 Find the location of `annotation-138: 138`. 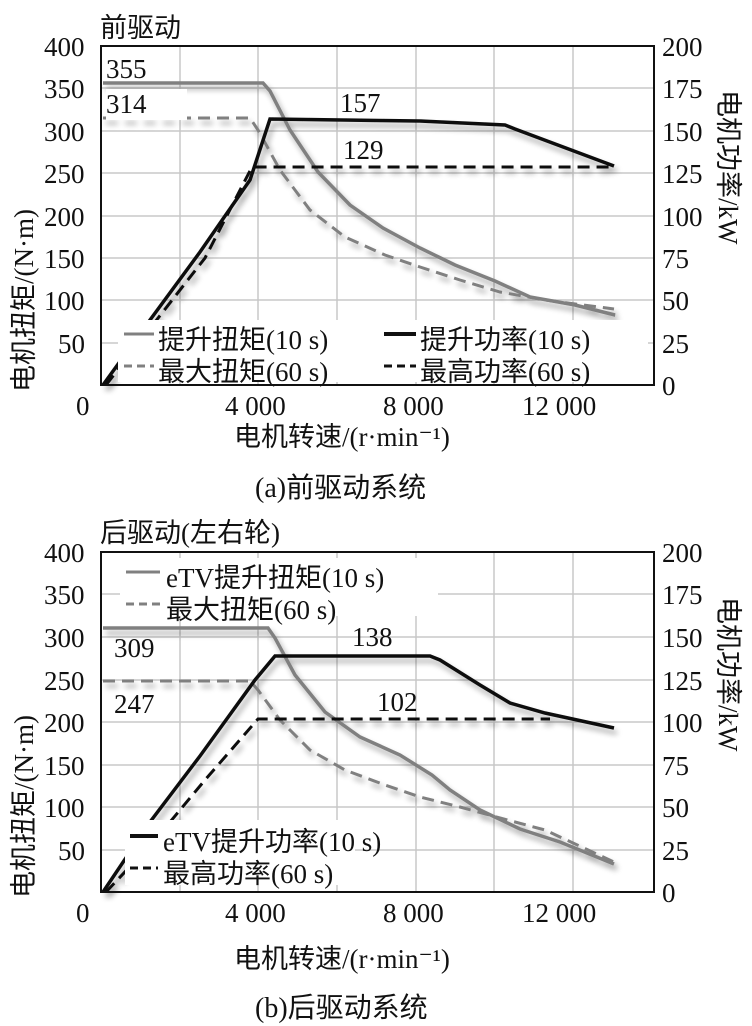

annotation-138: 138 is located at coordinates (372, 637).